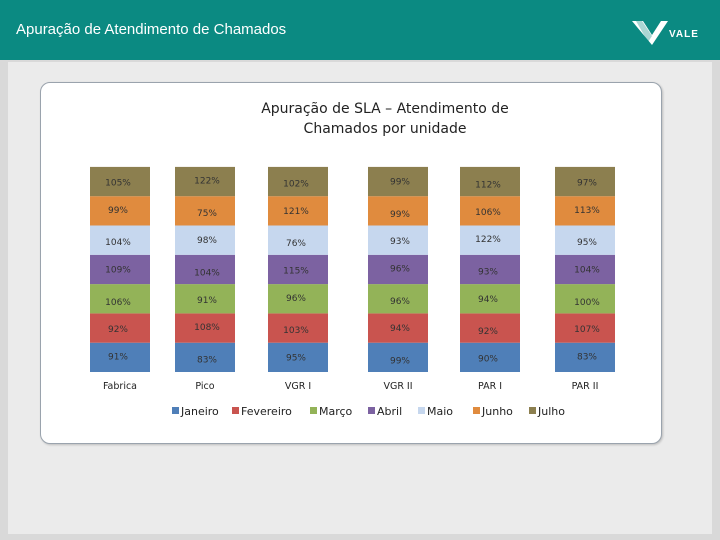 Image resolution: width=720 pixels, height=540 pixels. I want to click on category-label: Pico, so click(204, 386).